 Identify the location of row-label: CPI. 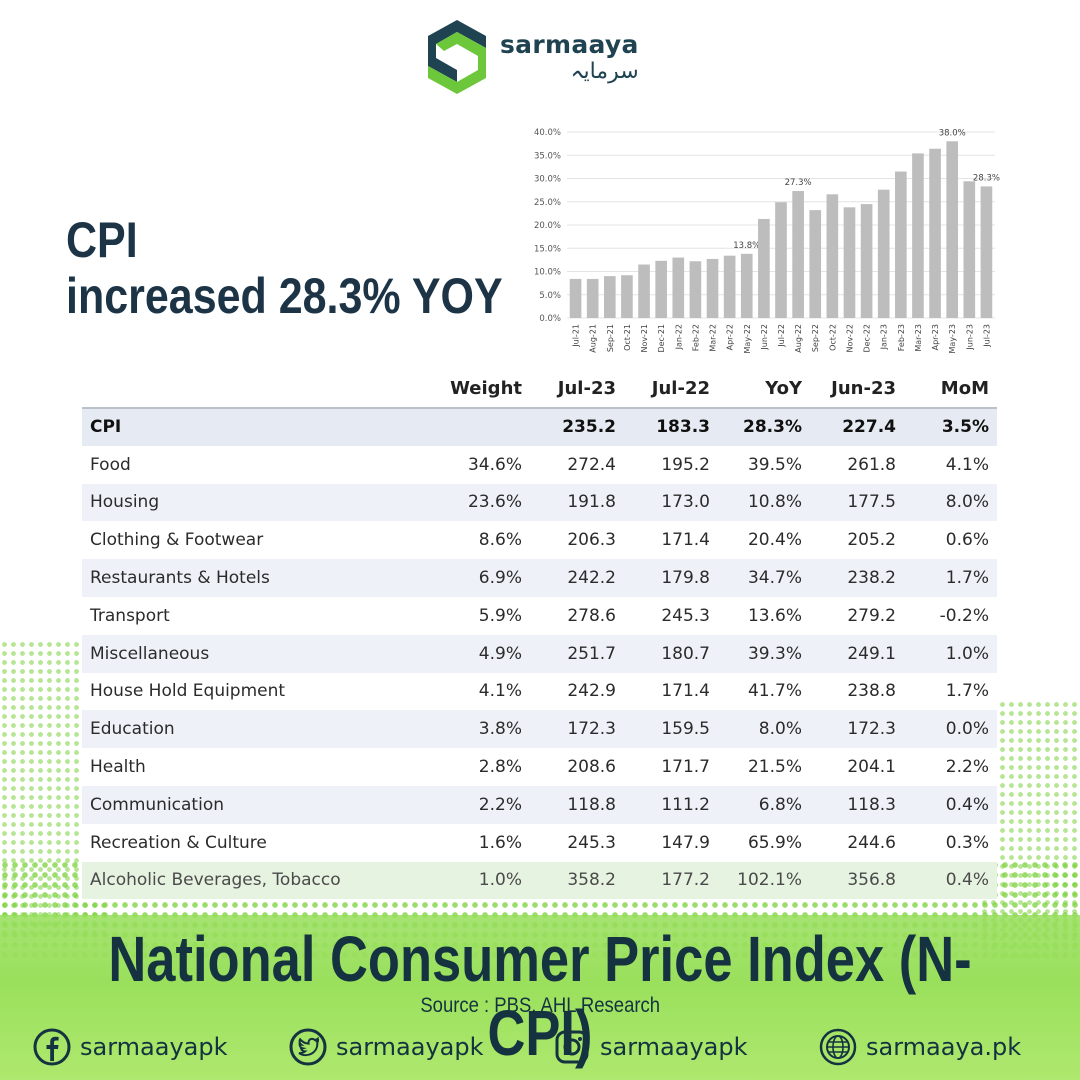
(232, 427).